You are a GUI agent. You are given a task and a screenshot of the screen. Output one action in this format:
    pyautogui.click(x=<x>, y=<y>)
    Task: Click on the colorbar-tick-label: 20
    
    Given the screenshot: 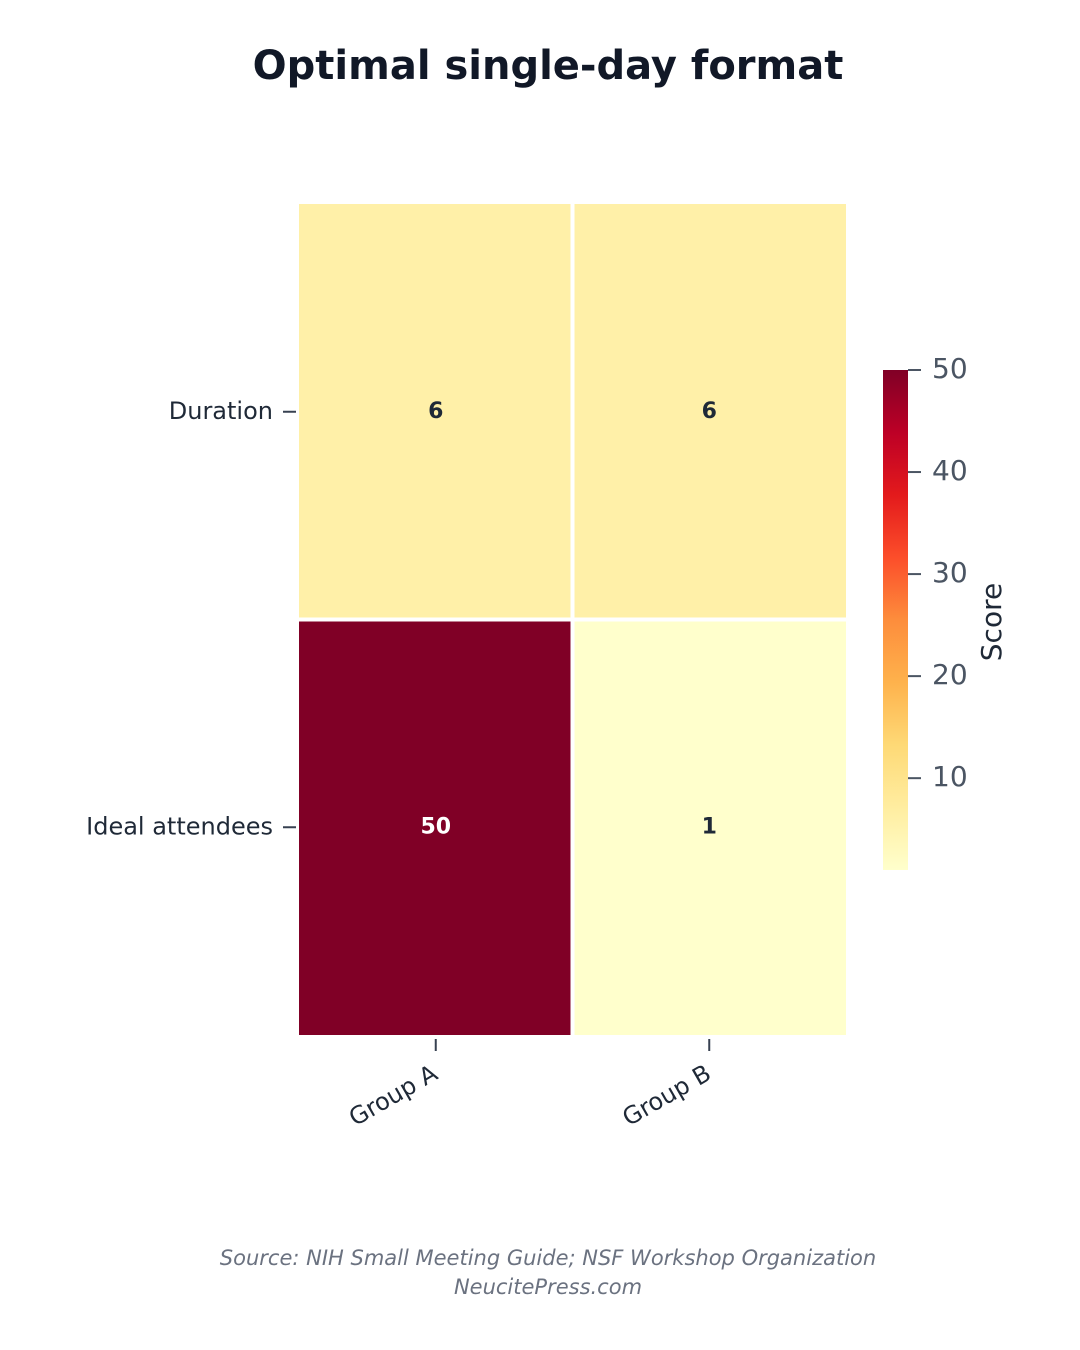 What is the action you would take?
    pyautogui.click(x=950, y=674)
    